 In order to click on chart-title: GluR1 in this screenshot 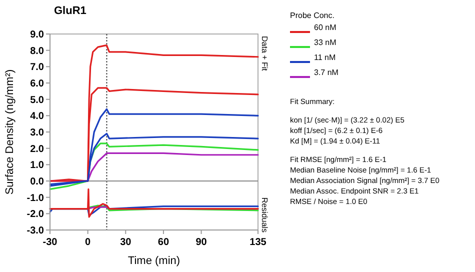, I will do `click(70, 11)`.